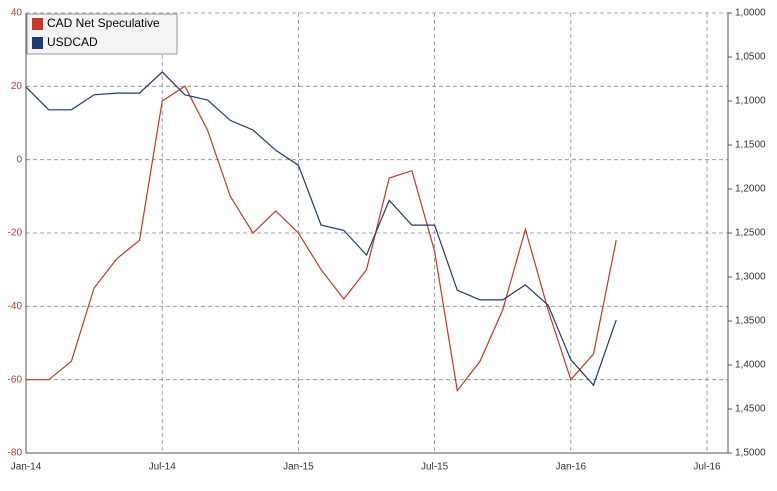 This screenshot has height=491, width=777. Describe the element at coordinates (15, 306) in the screenshot. I see `y-tick-label: -40` at that location.